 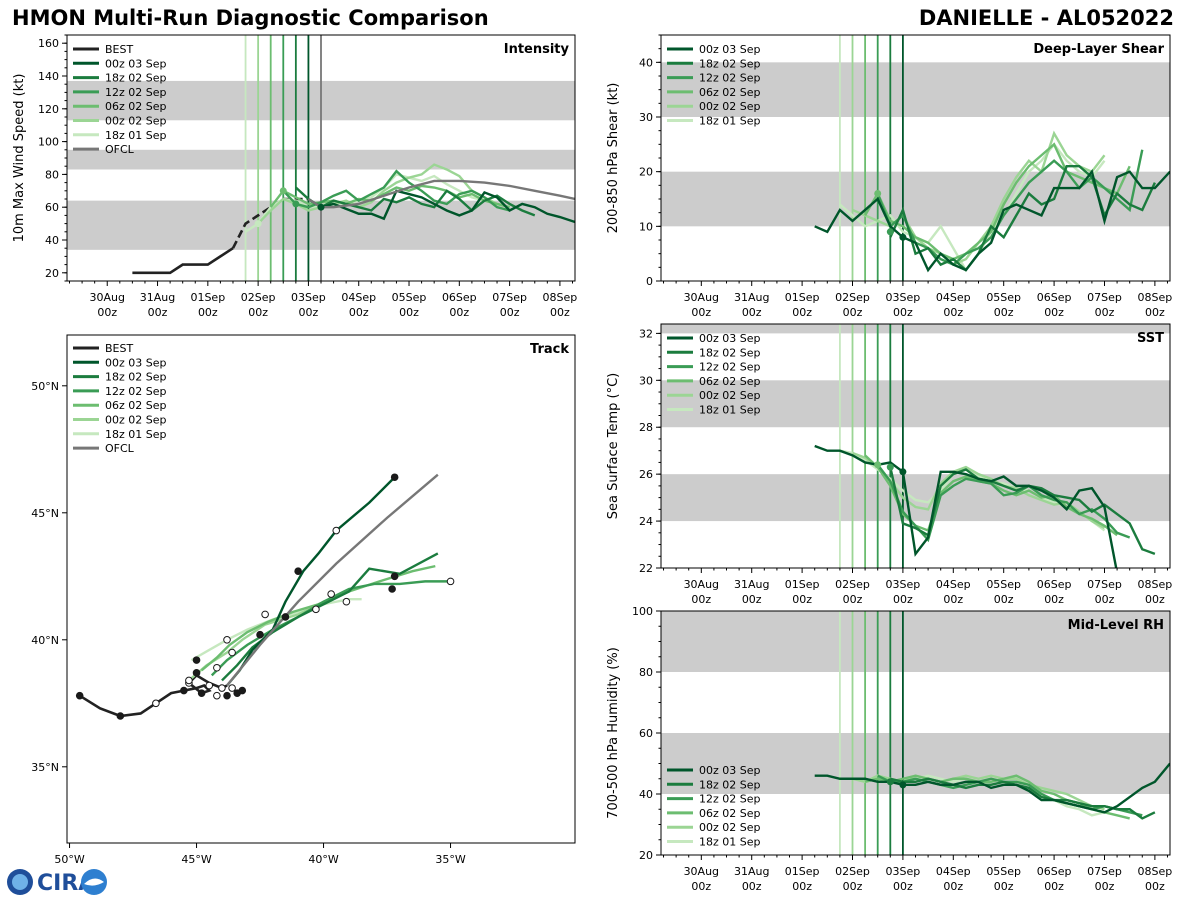 I want to click on y-tick-label: 30, so click(x=646, y=380).